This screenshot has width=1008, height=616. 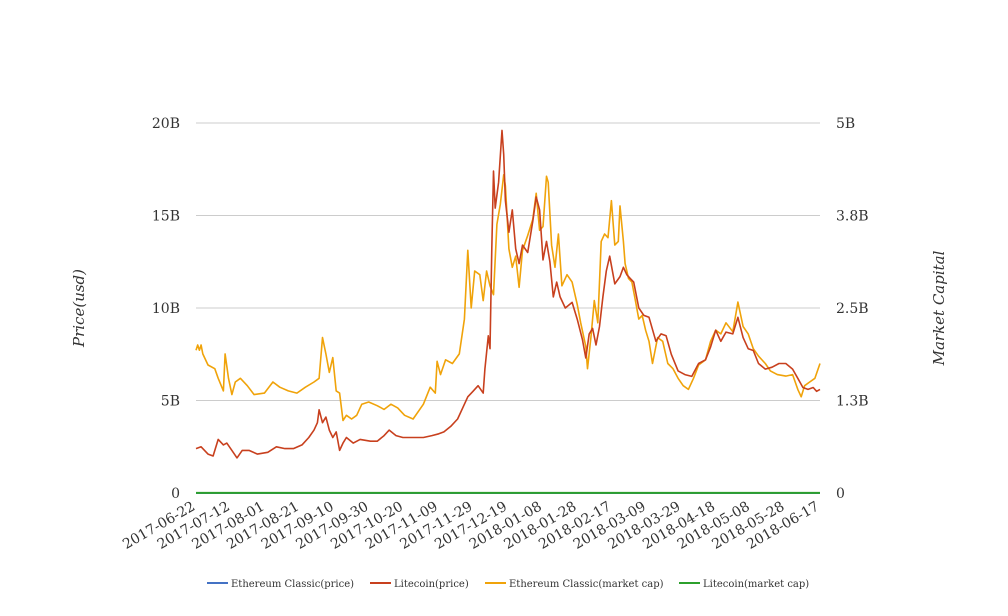 I want to click on right-axis-title: Market Capital, so click(x=939, y=308).